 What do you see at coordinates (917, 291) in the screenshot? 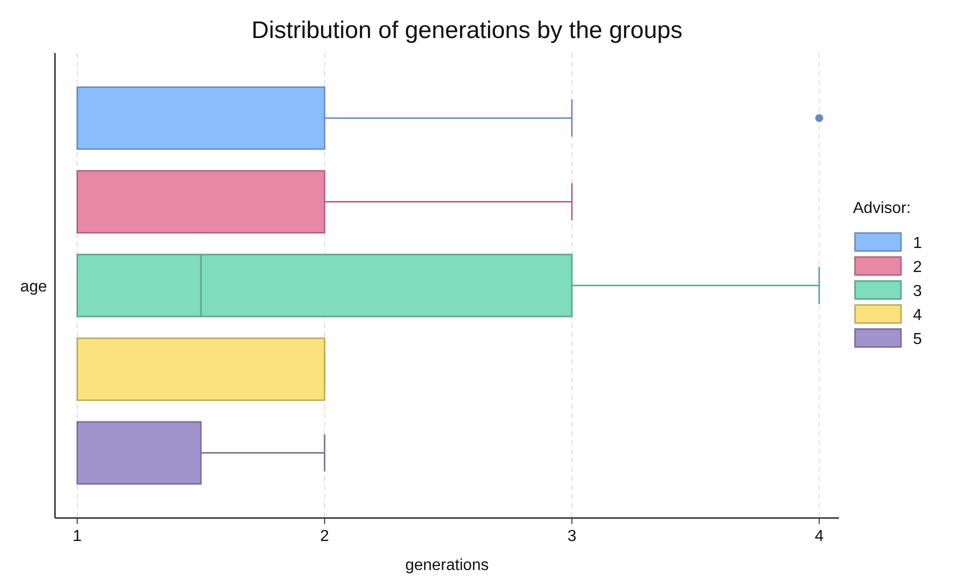
I see `legend-label: 3` at bounding box center [917, 291].